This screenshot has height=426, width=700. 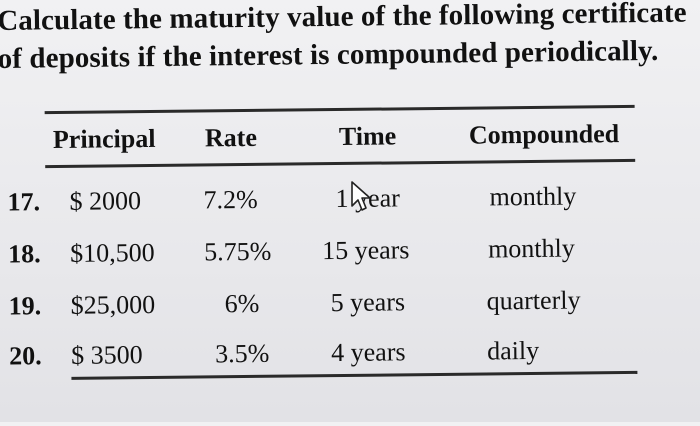 I want to click on principal-cell: $ 2000, so click(x=105, y=201).